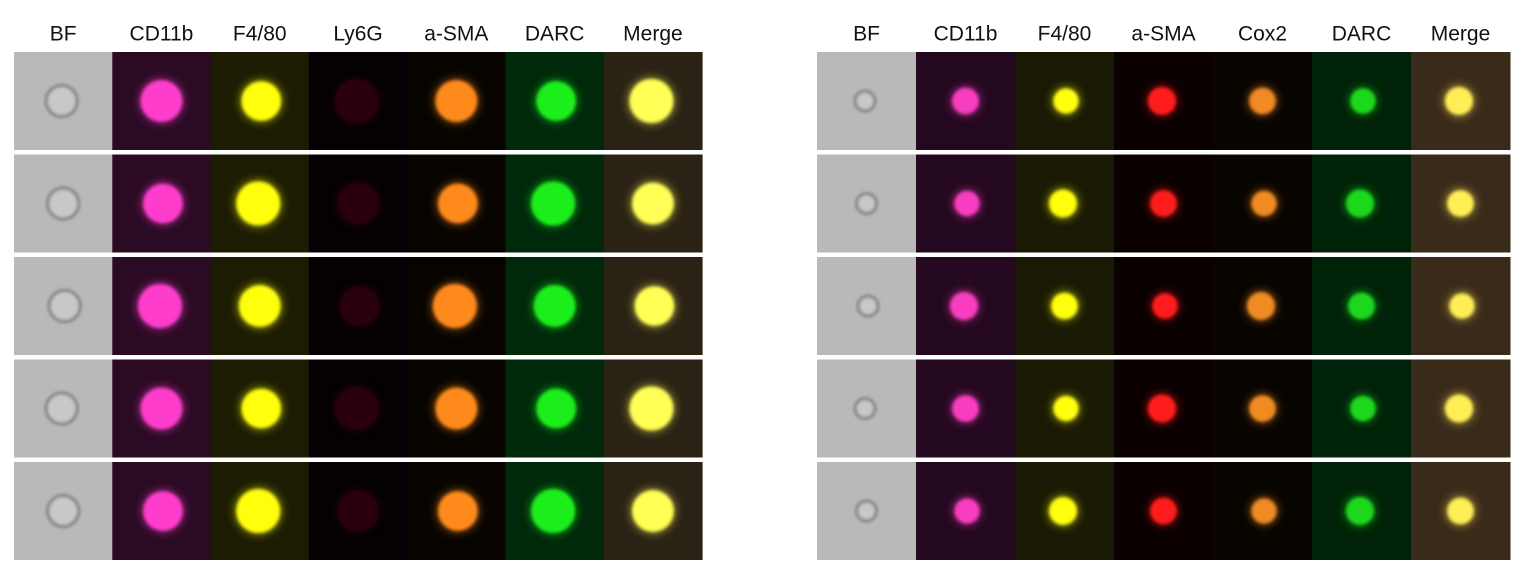 Image resolution: width=1531 pixels, height=574 pixels. I want to click on column-header: Cox2, so click(1262, 34).